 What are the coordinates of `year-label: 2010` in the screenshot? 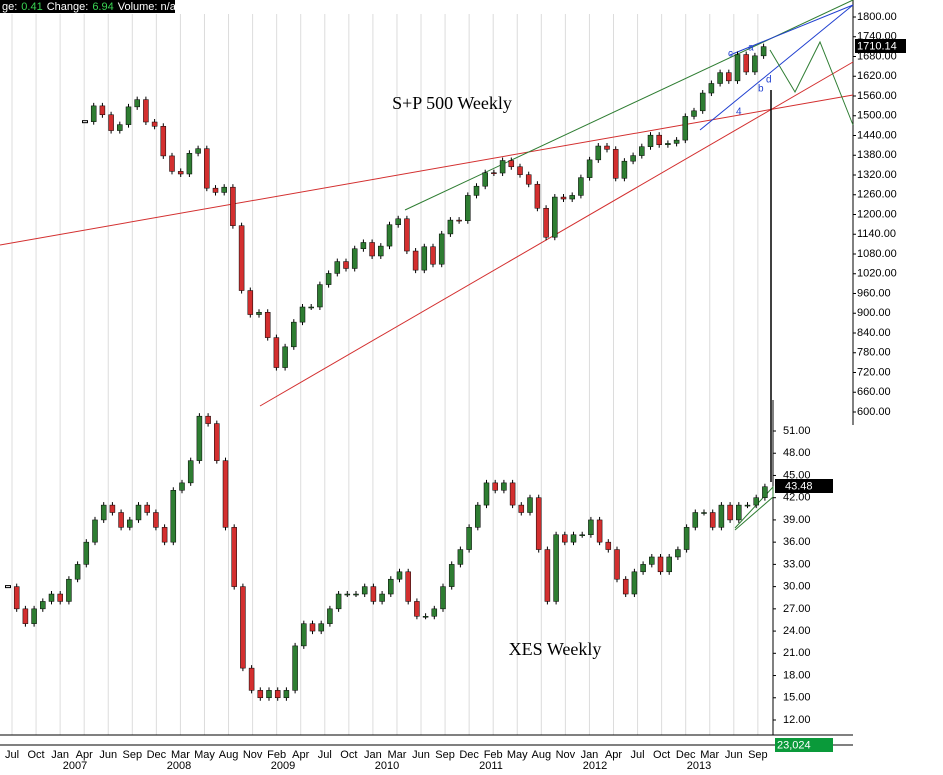 It's located at (387, 766).